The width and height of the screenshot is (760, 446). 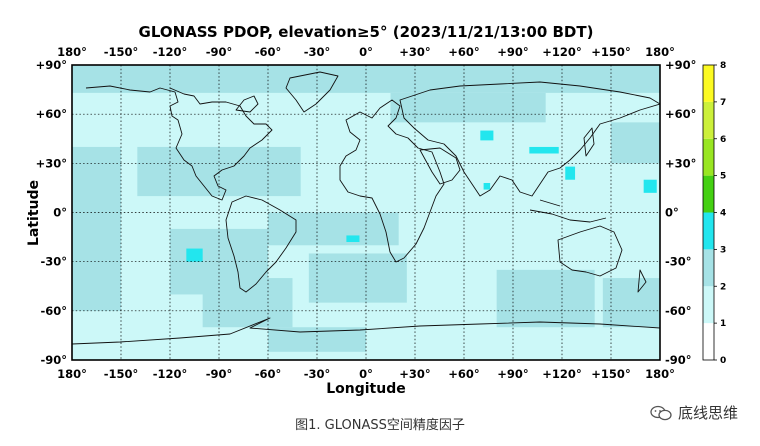 What do you see at coordinates (723, 140) in the screenshot?
I see `colorbar-tick-label: 6` at bounding box center [723, 140].